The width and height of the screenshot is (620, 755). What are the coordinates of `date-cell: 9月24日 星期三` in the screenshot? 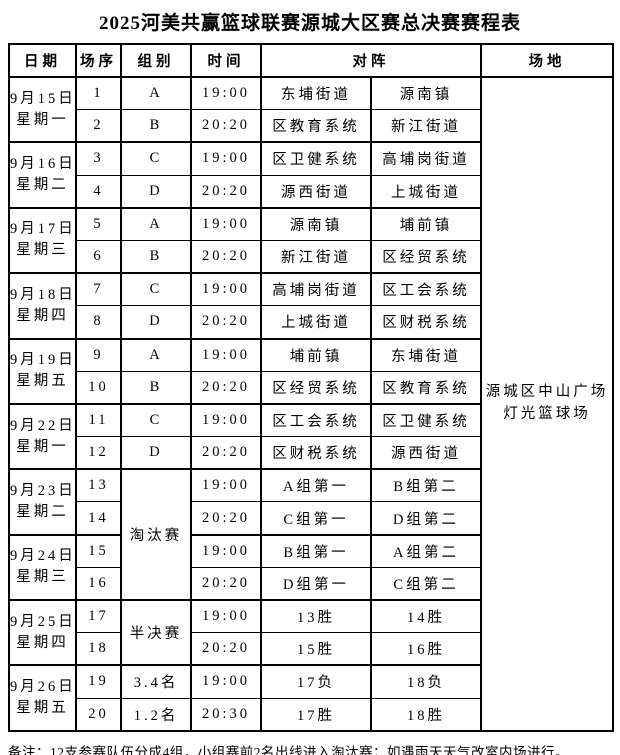 It's located at (42, 567).